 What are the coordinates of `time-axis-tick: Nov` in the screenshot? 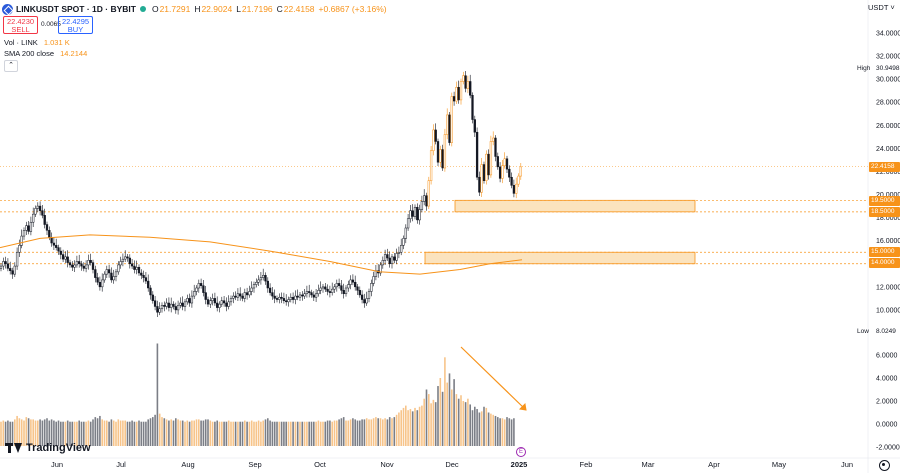 It's located at (387, 464).